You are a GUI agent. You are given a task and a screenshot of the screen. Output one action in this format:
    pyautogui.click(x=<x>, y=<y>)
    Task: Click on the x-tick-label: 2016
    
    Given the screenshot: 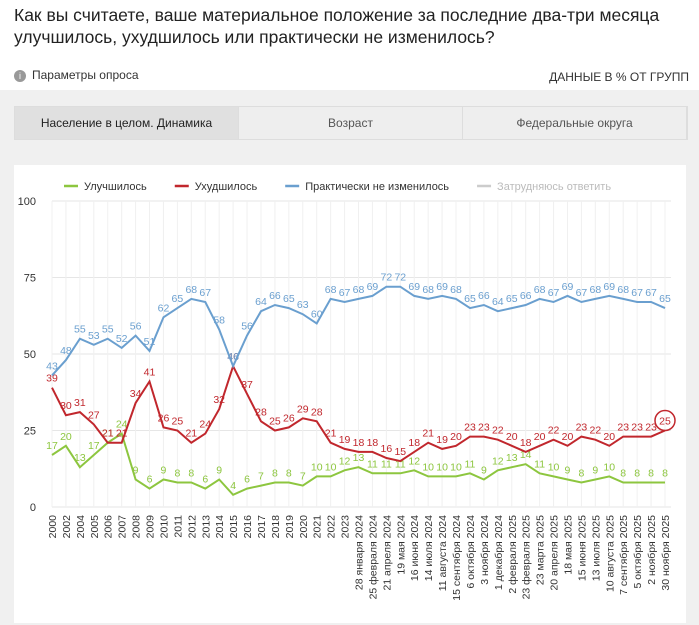 What is the action you would take?
    pyautogui.click(x=248, y=527)
    